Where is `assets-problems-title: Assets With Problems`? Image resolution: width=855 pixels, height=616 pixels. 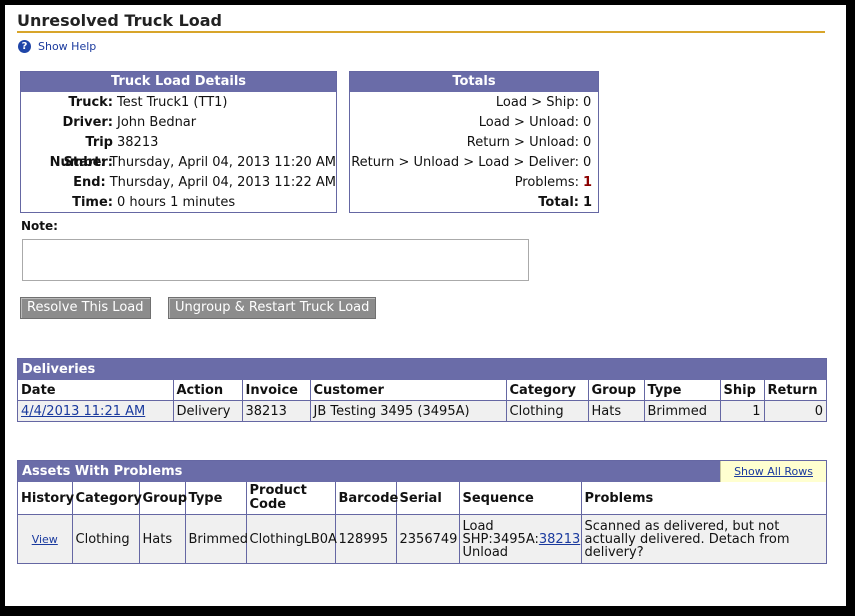 assets-problems-title: Assets With Problems is located at coordinates (102, 471).